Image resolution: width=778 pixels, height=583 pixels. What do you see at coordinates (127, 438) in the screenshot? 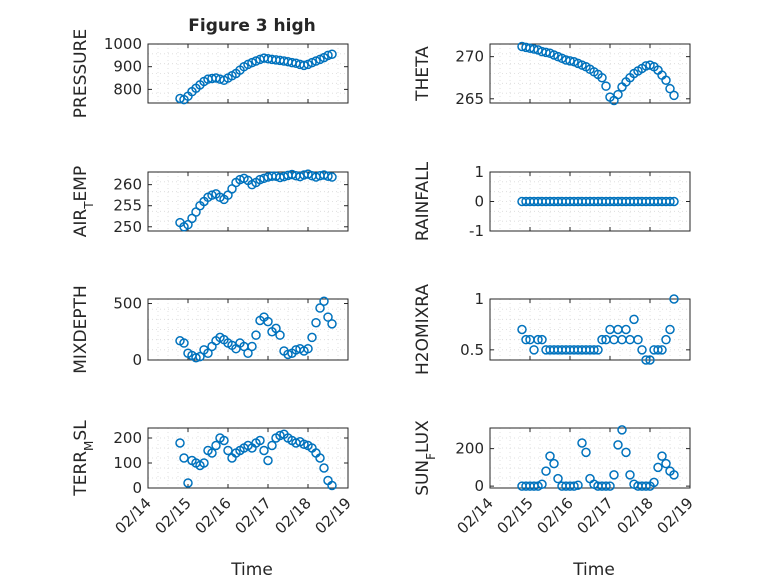
I see `y-tick-label: 200` at bounding box center [127, 438].